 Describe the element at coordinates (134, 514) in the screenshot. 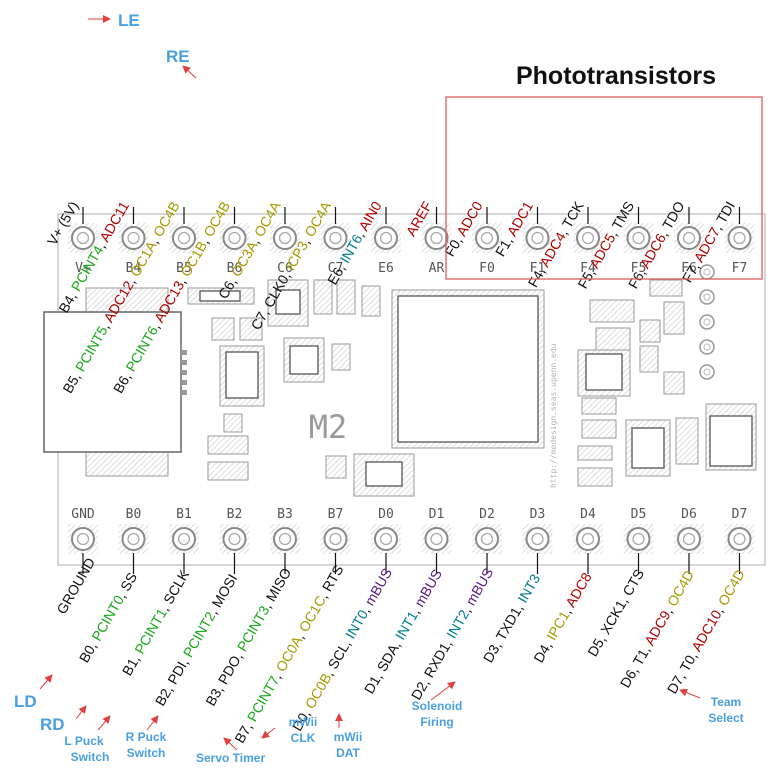

I see `bottom-pin-label: B0` at that location.